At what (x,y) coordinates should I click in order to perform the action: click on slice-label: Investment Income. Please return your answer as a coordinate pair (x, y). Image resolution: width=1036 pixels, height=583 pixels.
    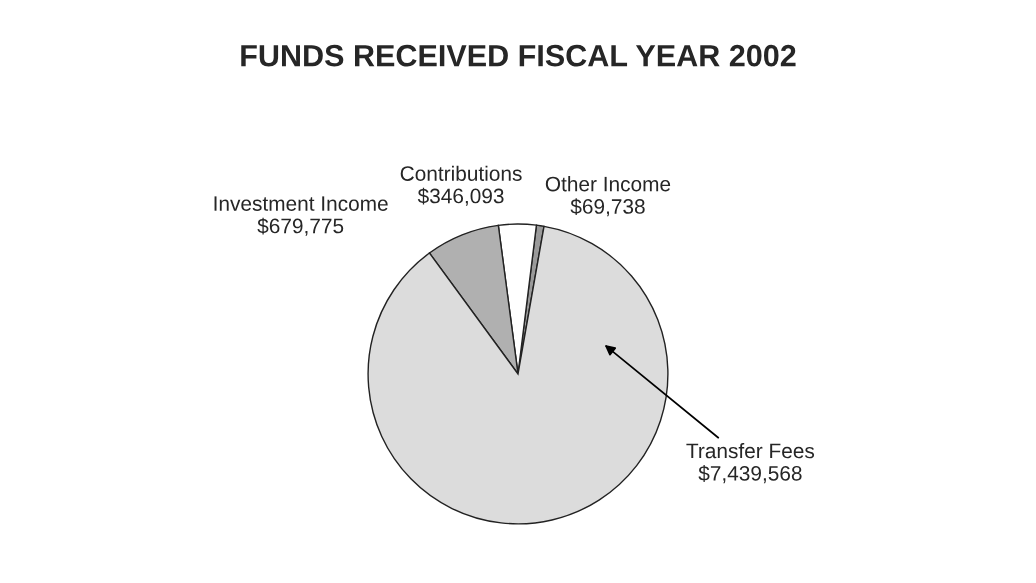
    Looking at the image, I should click on (301, 203).